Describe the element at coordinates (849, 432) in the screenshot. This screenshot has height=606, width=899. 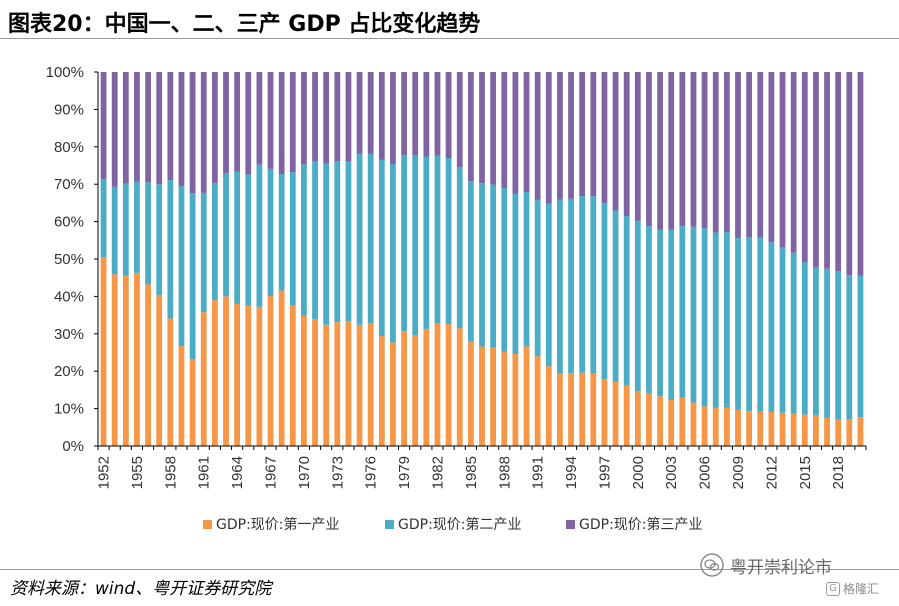
I see `bar-segment-1-2019` at that location.